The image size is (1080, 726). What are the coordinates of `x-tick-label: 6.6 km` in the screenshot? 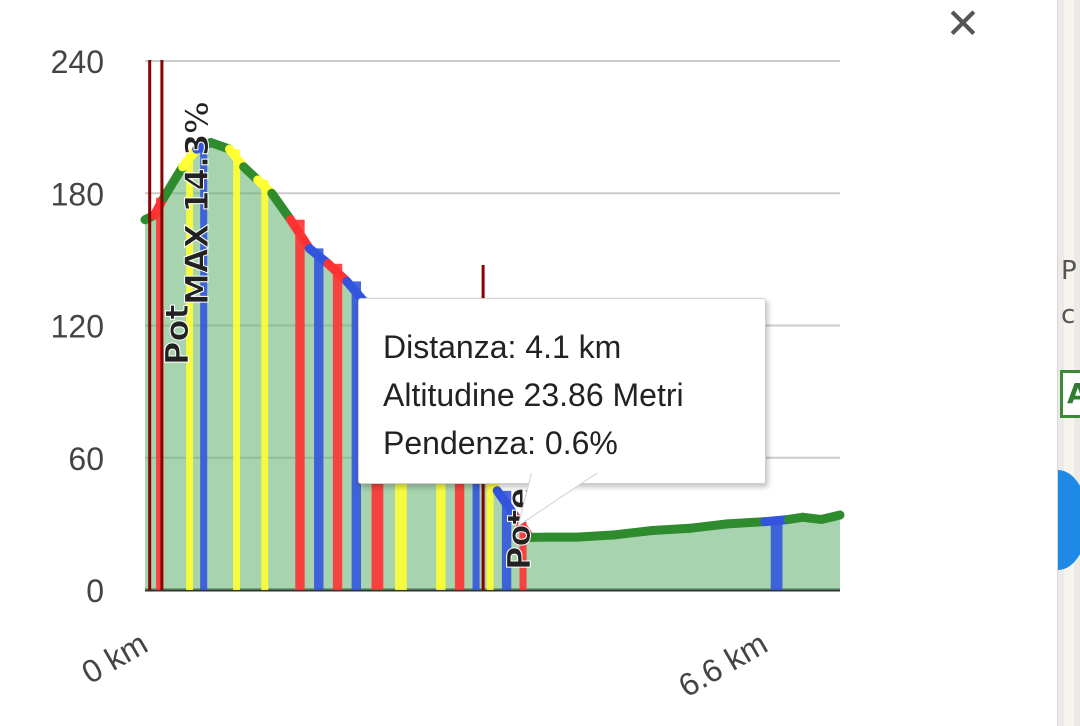 It's located at (722, 664).